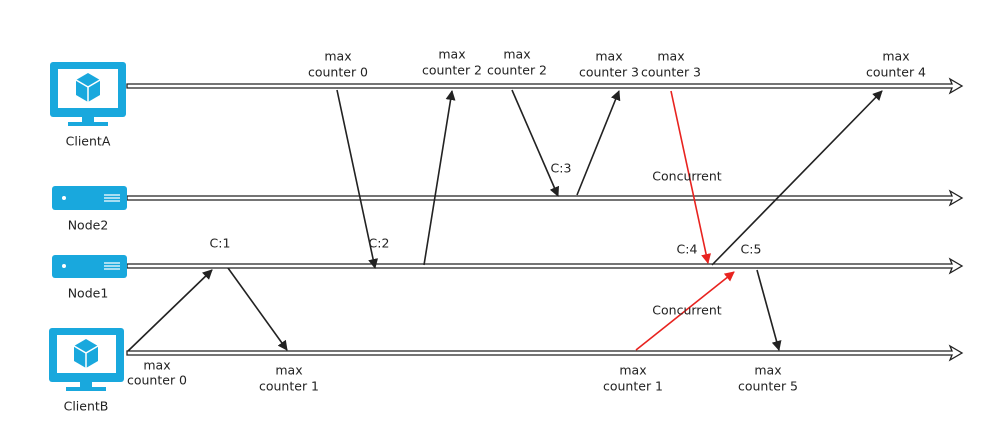 Image resolution: width=993 pixels, height=425 pixels. Describe the element at coordinates (379, 243) in the screenshot. I see `node-counter: C:2` at that location.